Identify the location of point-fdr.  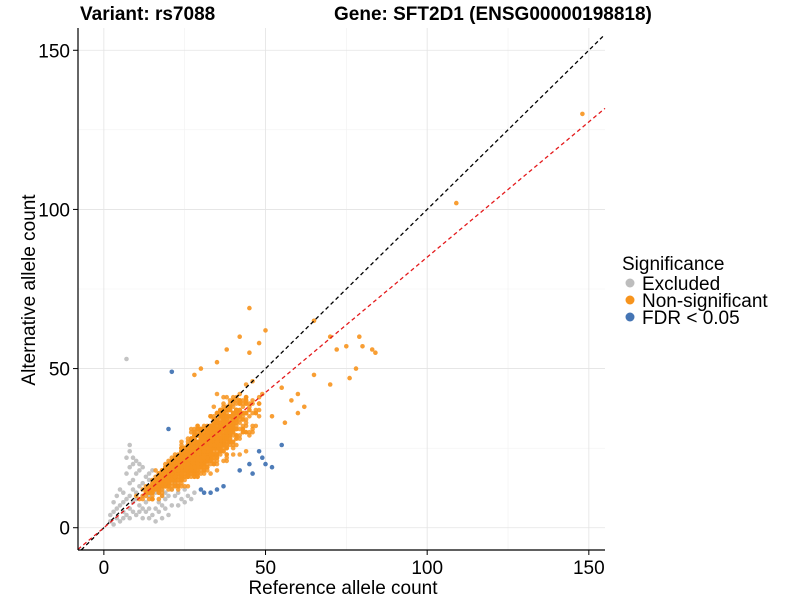
(249, 464).